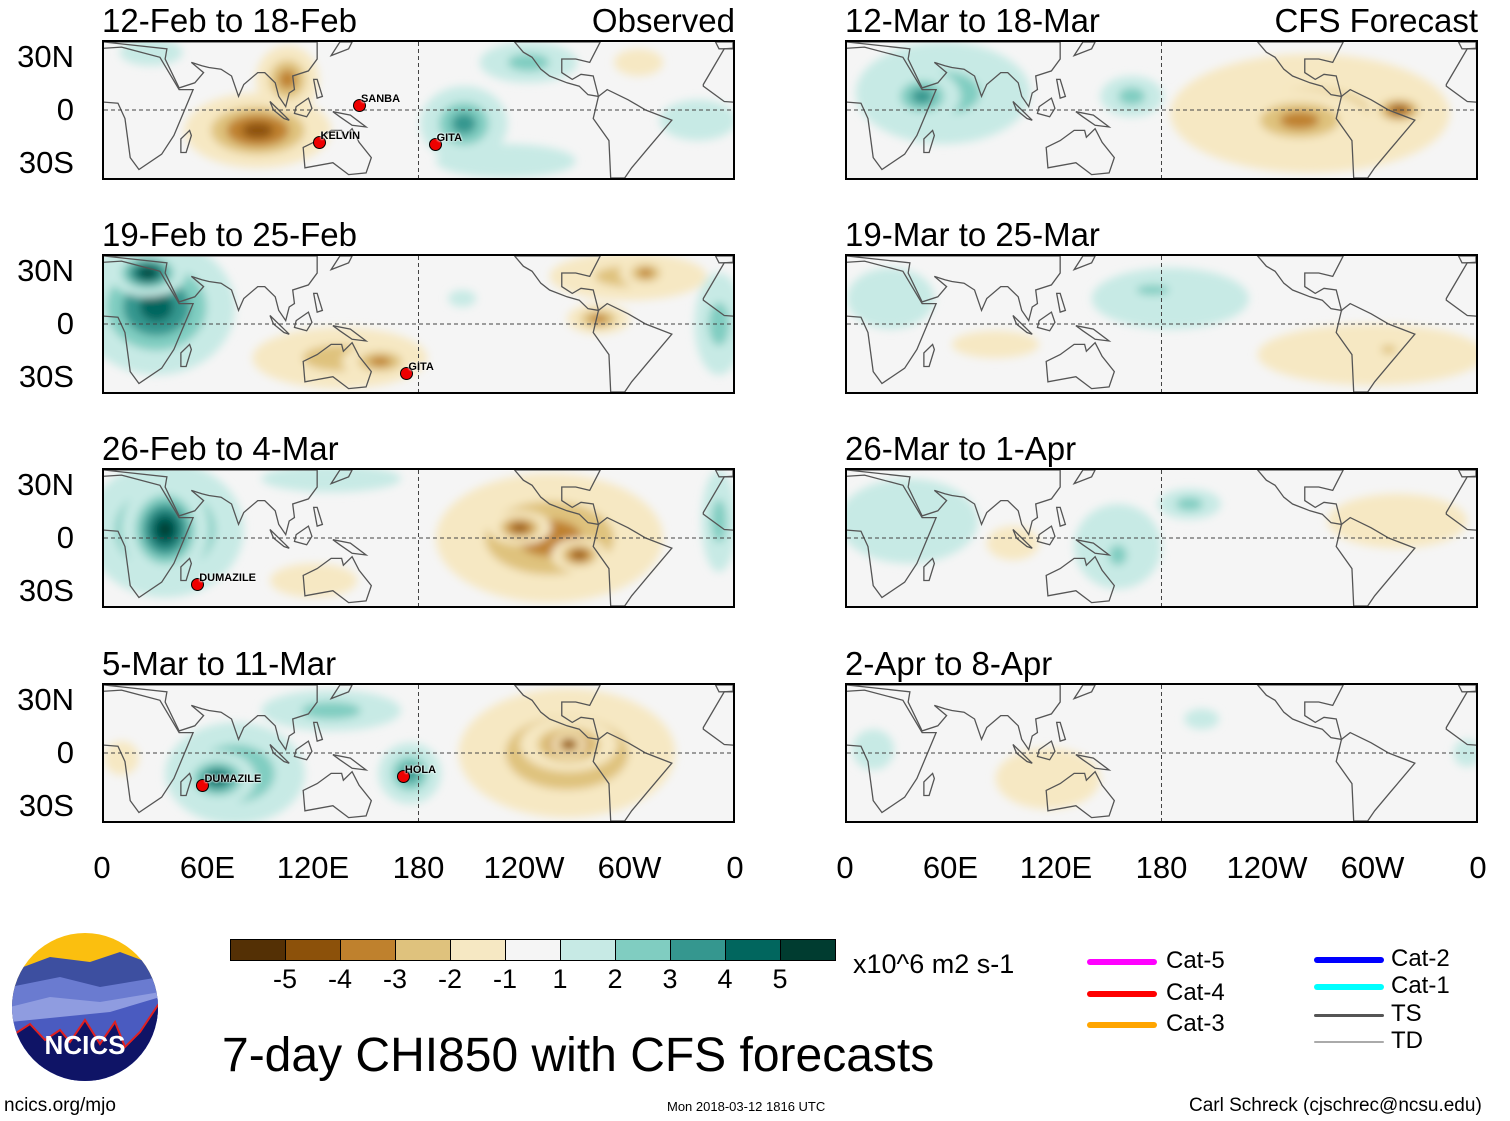  I want to click on panel-title: 26-Feb to 4-Mar, so click(220, 448).